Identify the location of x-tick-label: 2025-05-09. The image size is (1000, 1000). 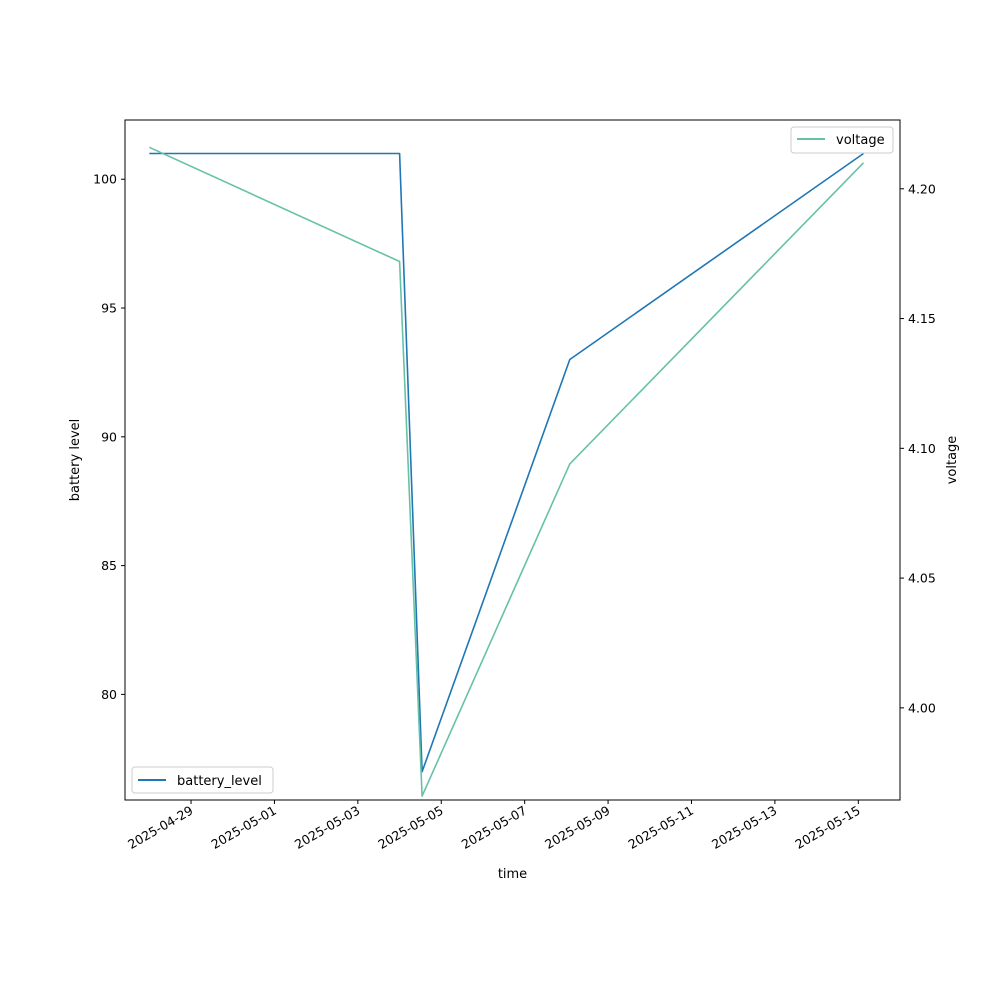
(577, 827).